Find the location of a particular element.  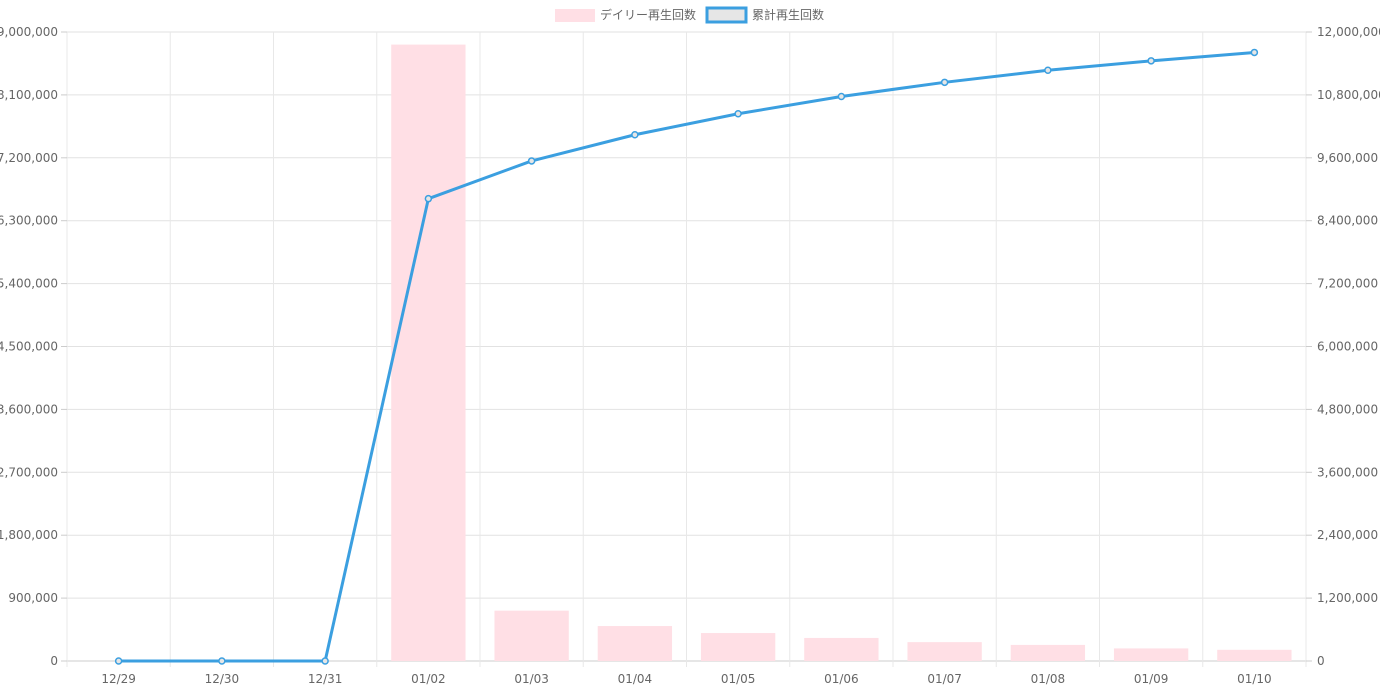

right-tick-label: 3,600,000 is located at coordinates (1347, 472).